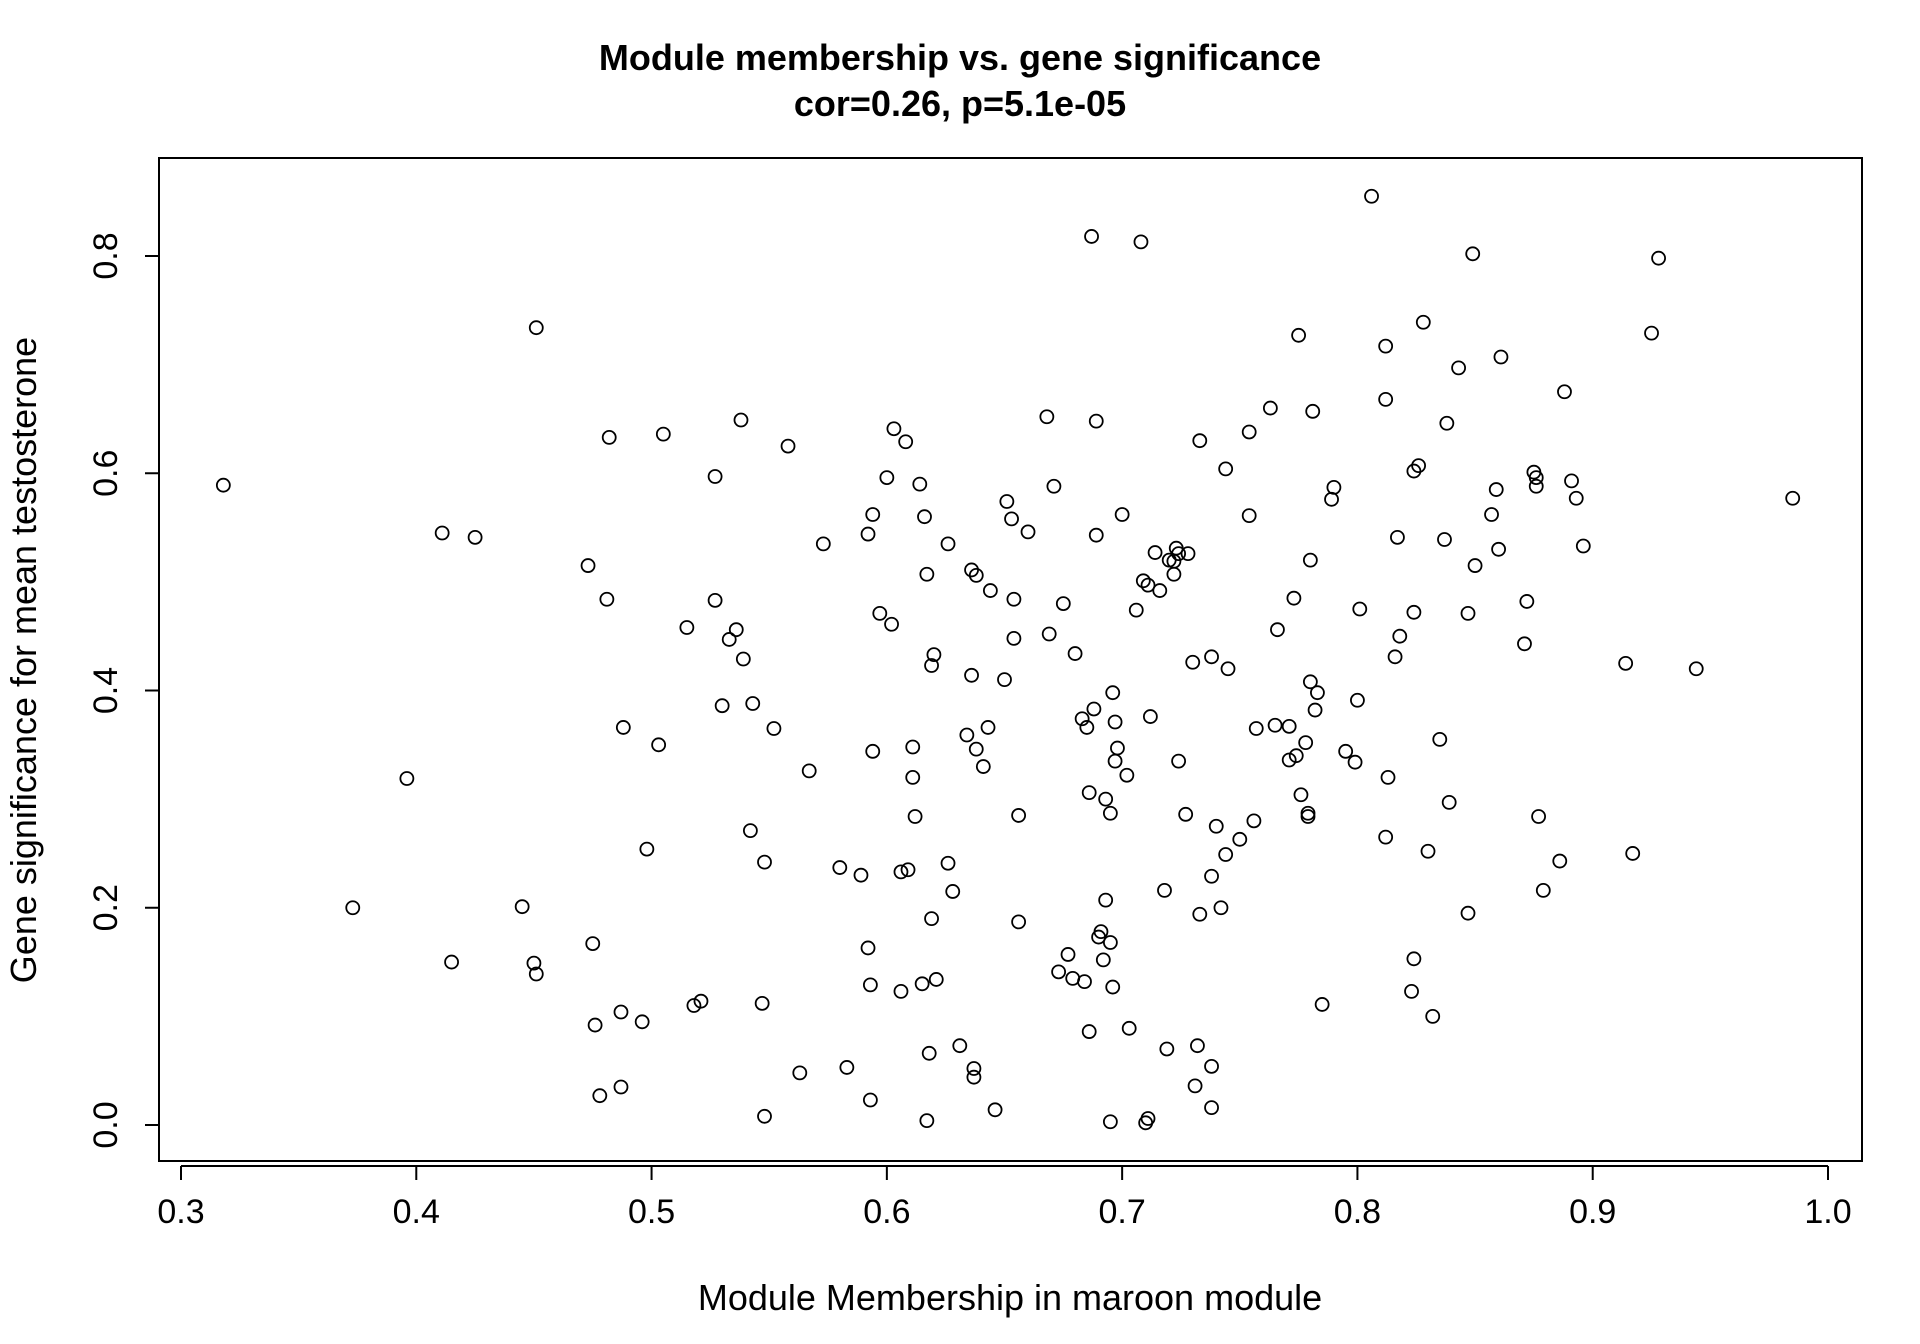 The image size is (1920, 1344). Describe the element at coordinates (106, 473) in the screenshot. I see `y-tick-label: 0.6` at that location.